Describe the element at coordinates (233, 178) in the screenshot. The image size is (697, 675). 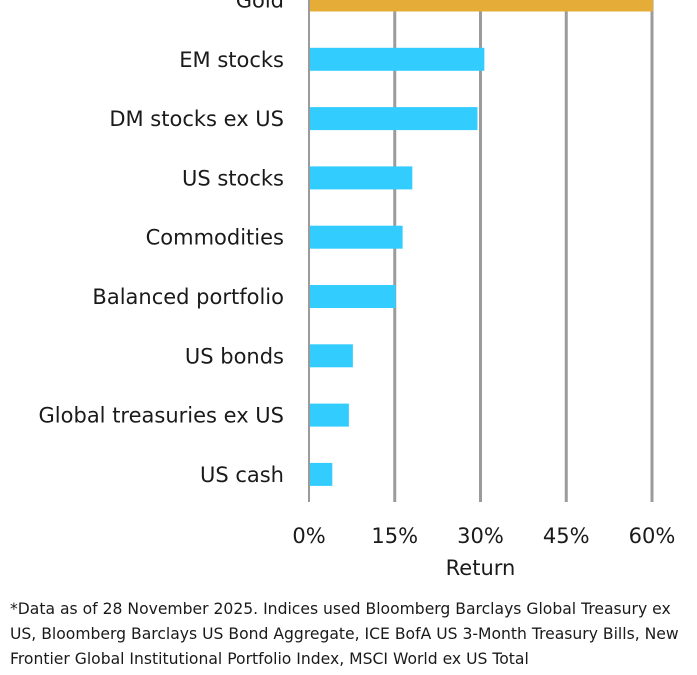
I see `category-label: US stocks` at that location.